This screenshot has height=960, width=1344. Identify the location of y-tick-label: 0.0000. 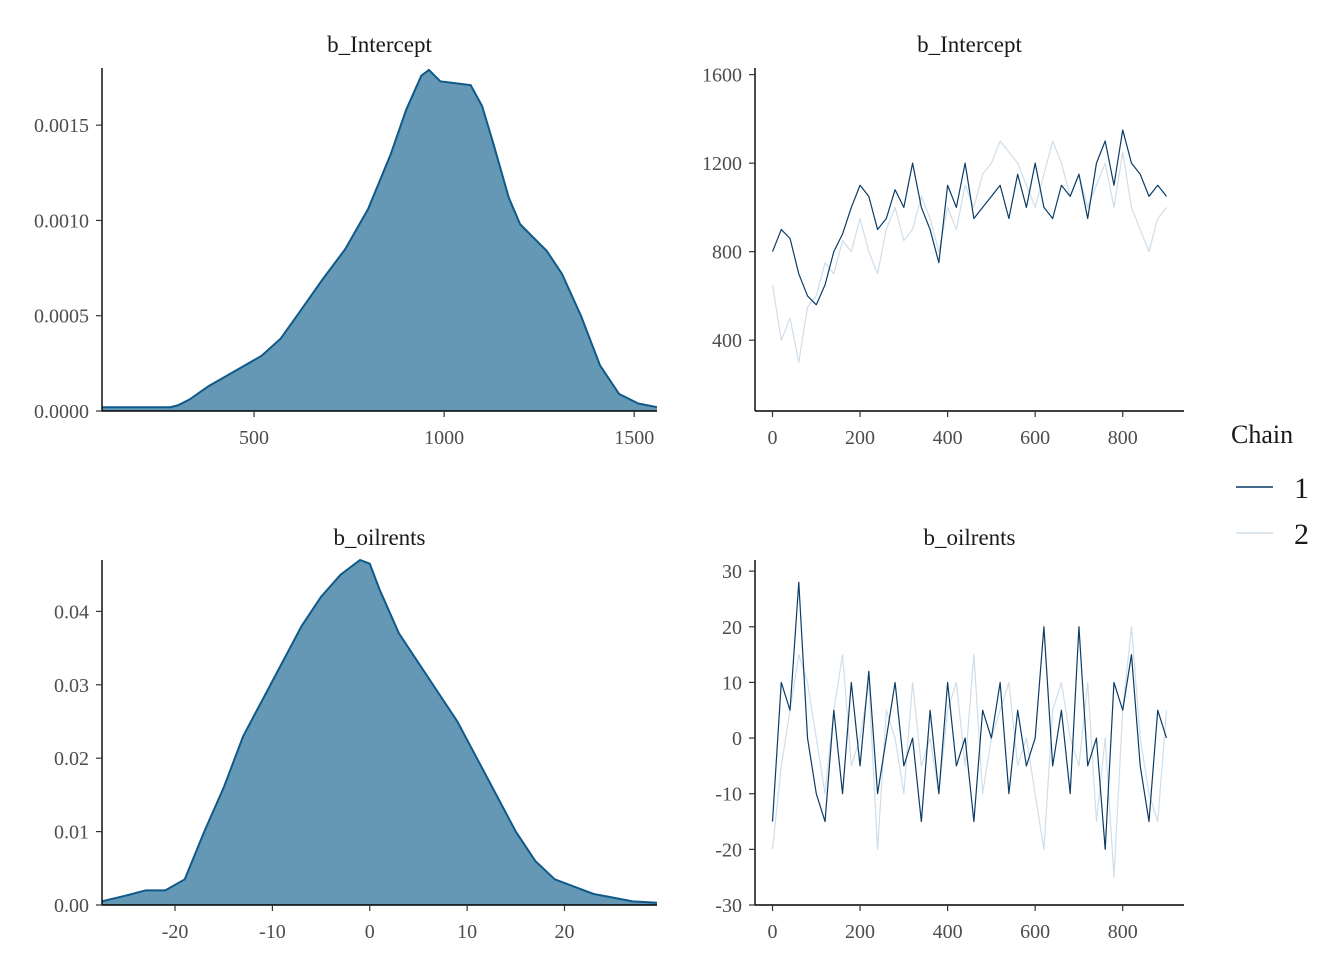
(61, 412).